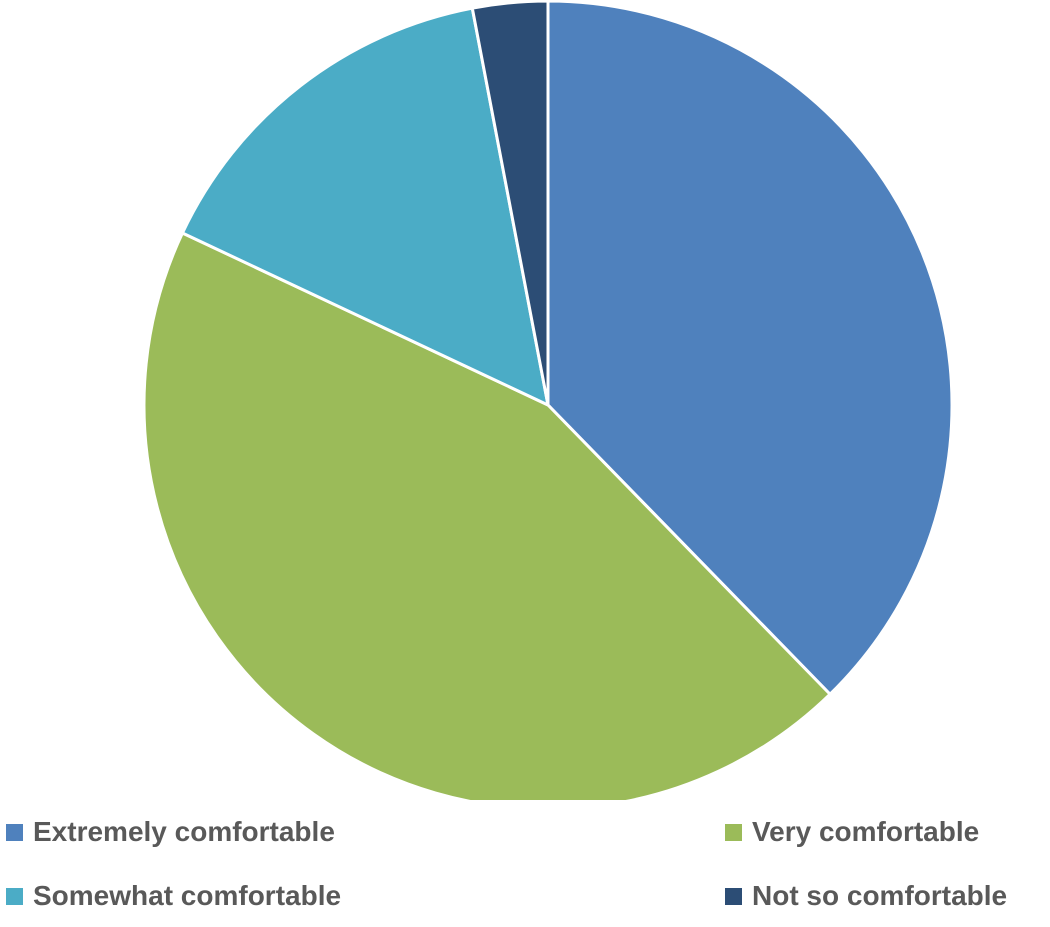  Describe the element at coordinates (184, 831) in the screenshot. I see `legend-label-extremely-comfortable: Extremely comfortable` at that location.